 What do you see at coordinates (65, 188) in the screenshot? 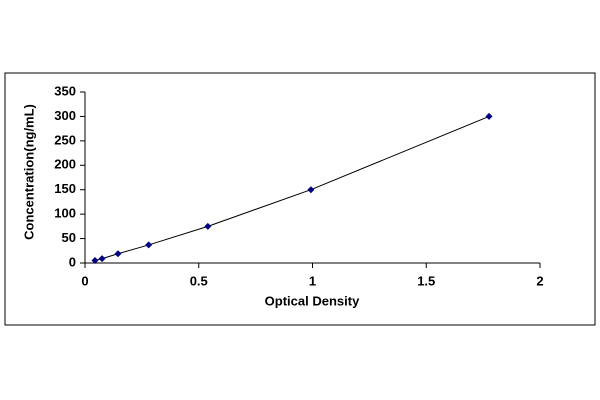
I see `y-tick-label: 150` at bounding box center [65, 188].